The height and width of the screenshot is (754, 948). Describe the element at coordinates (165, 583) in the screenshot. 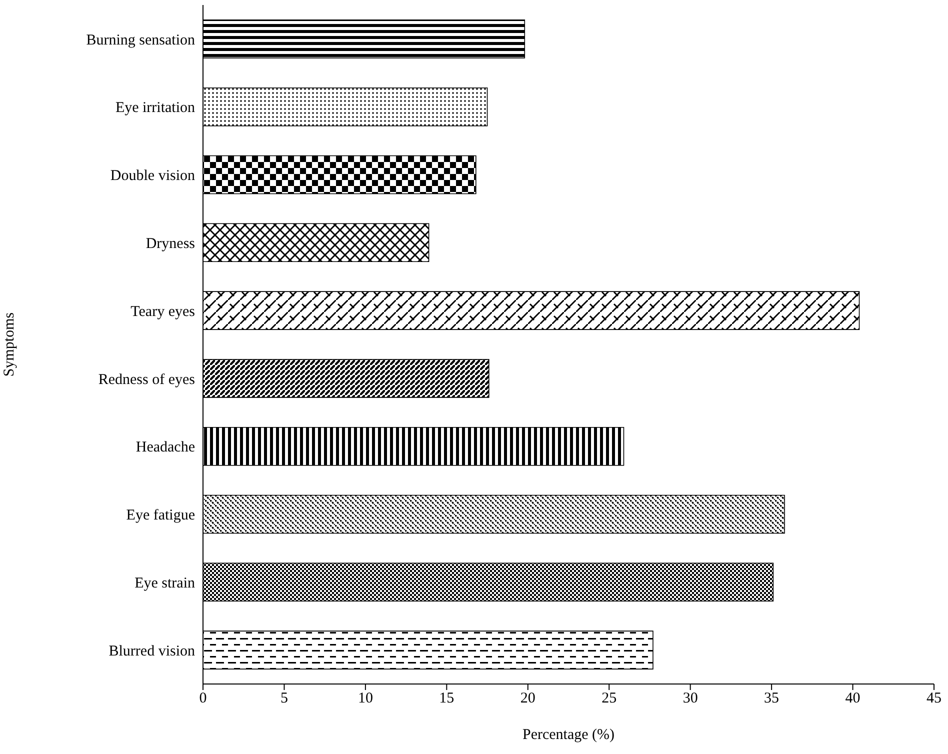

I see `y-tick-label: Eye strain` at that location.